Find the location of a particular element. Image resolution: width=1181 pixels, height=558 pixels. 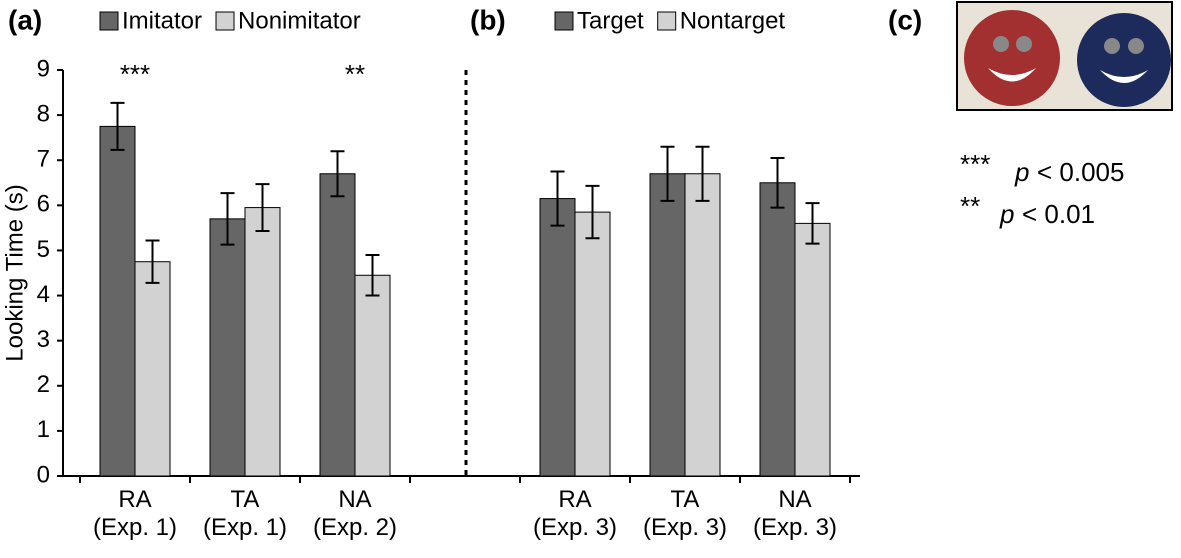

y-tick-label: 1 is located at coordinates (43, 429).